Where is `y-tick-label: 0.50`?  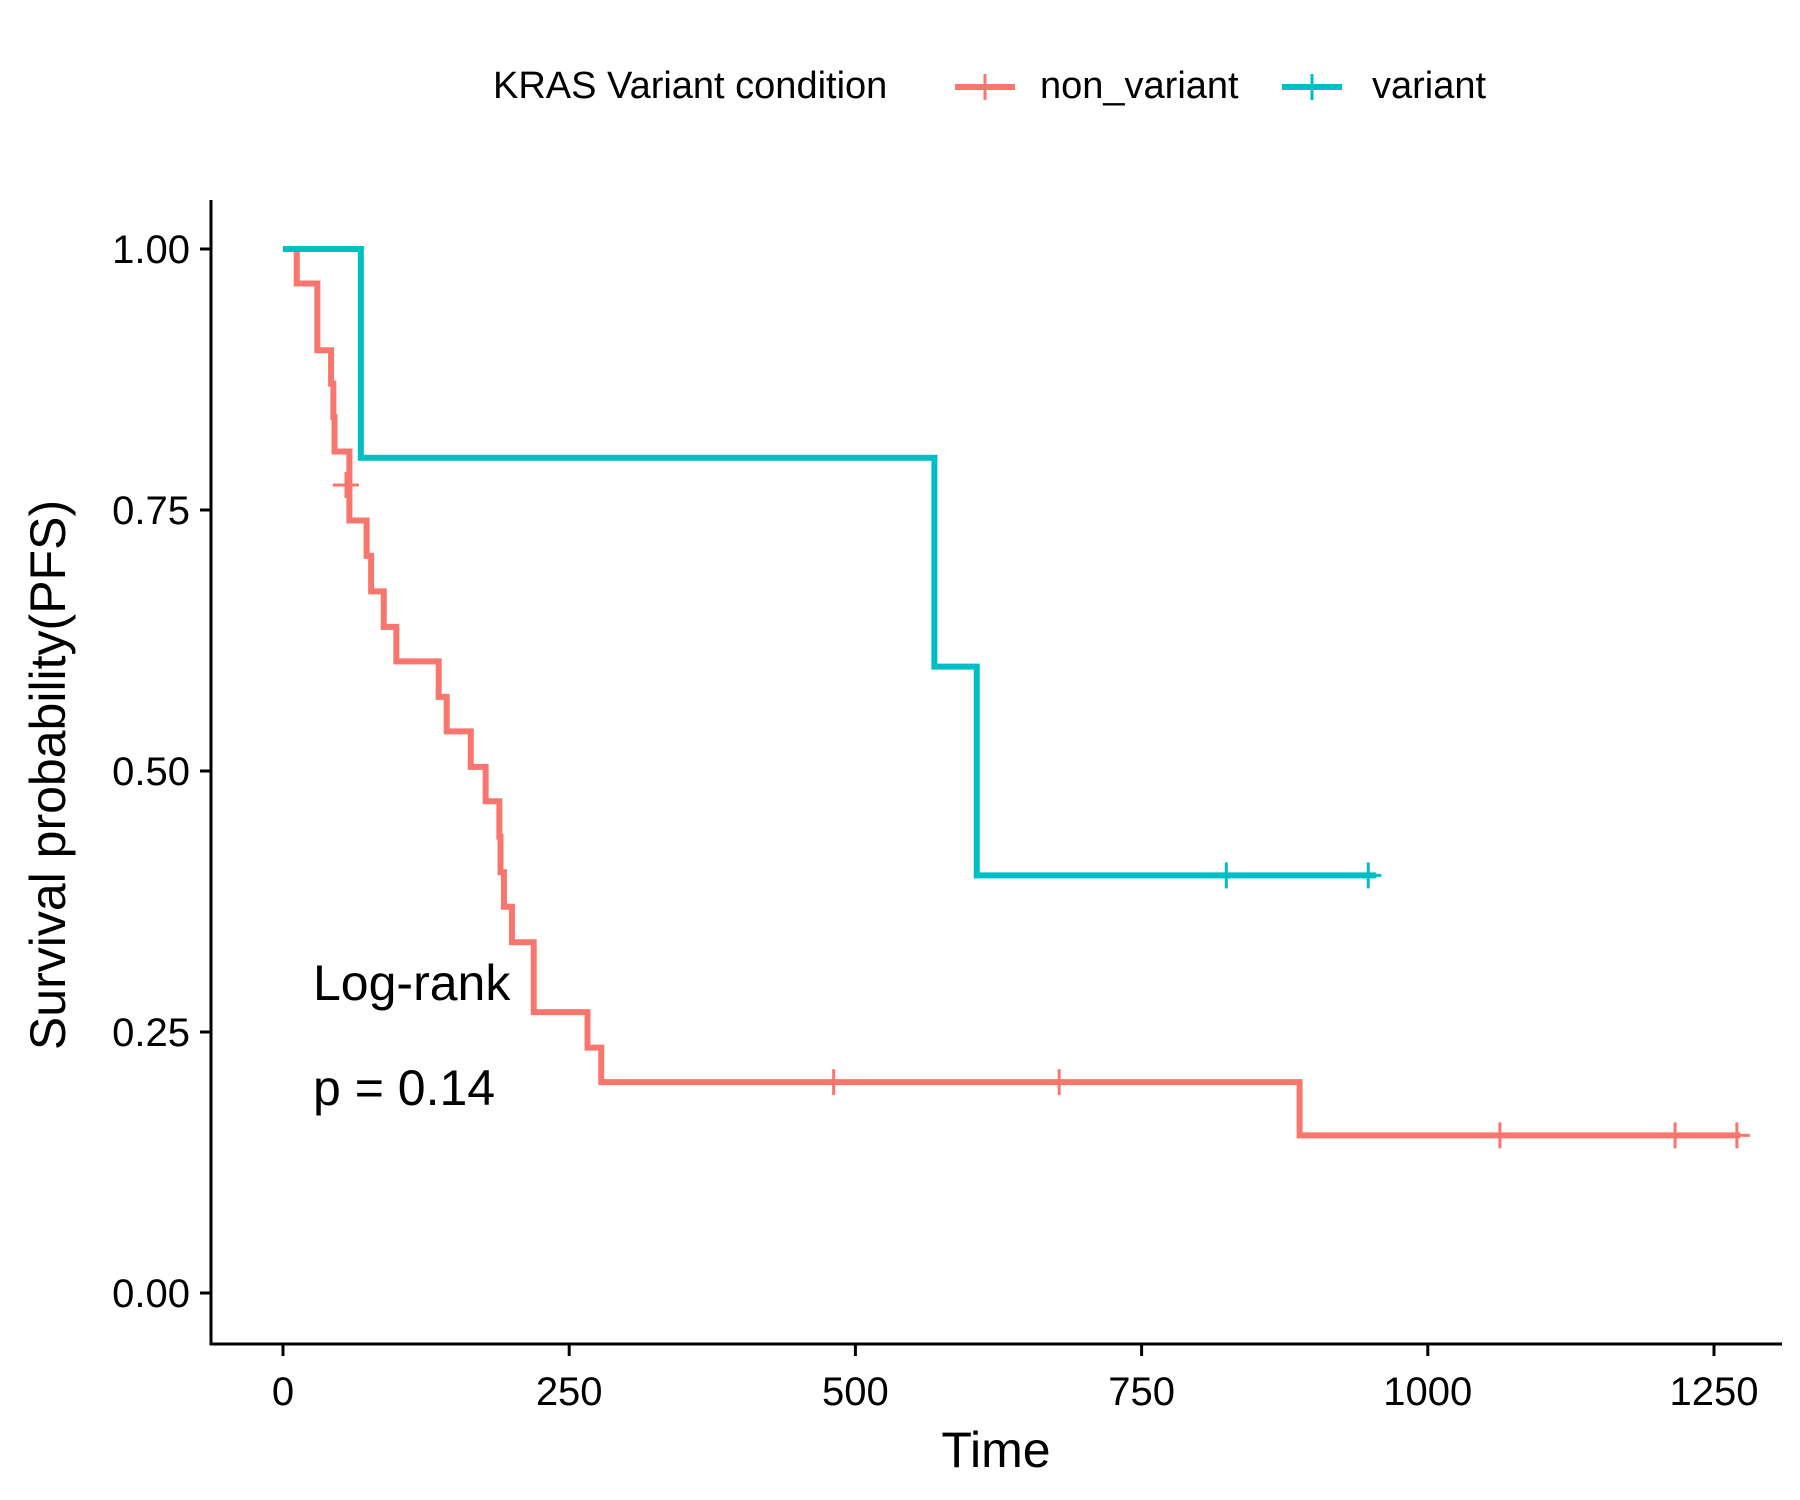
y-tick-label: 0.50 is located at coordinates (151, 772).